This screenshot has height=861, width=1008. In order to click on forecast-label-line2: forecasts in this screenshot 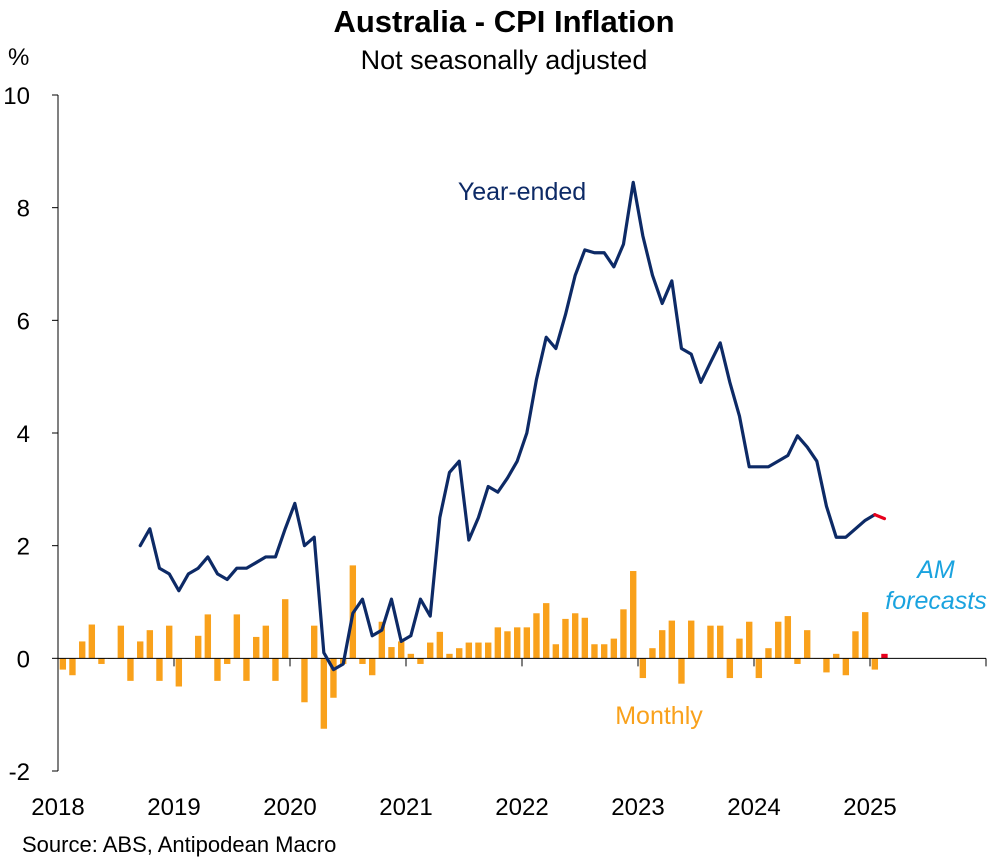, I will do `click(935, 601)`.